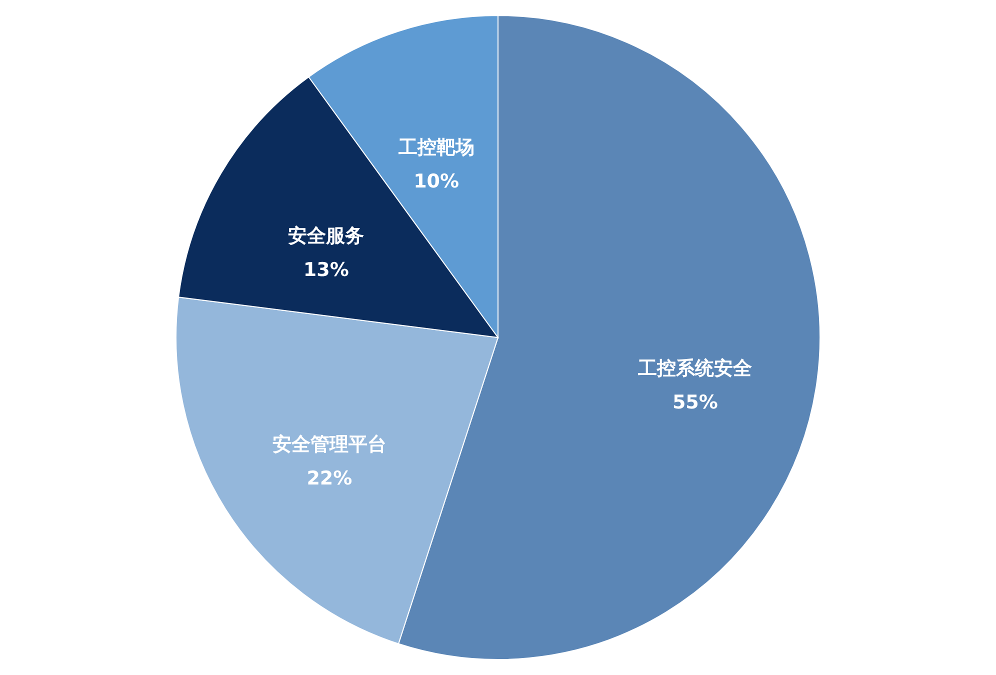 This screenshot has height=675, width=996. I want to click on slice-label: 安全服务, so click(326, 235).